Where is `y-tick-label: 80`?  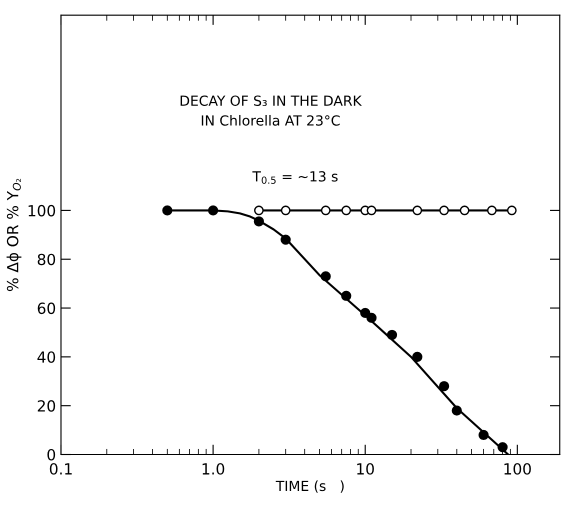 y-tick-label: 80 is located at coordinates (47, 260).